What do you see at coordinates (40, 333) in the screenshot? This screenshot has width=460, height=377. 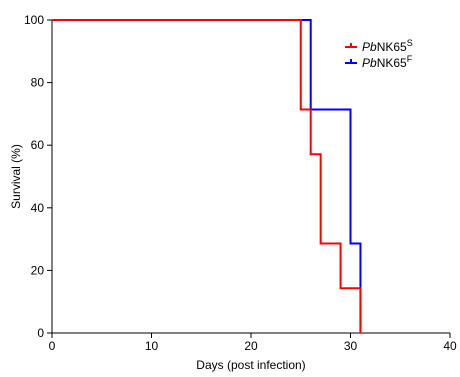 I see `y-tick-label: 0` at bounding box center [40, 333].